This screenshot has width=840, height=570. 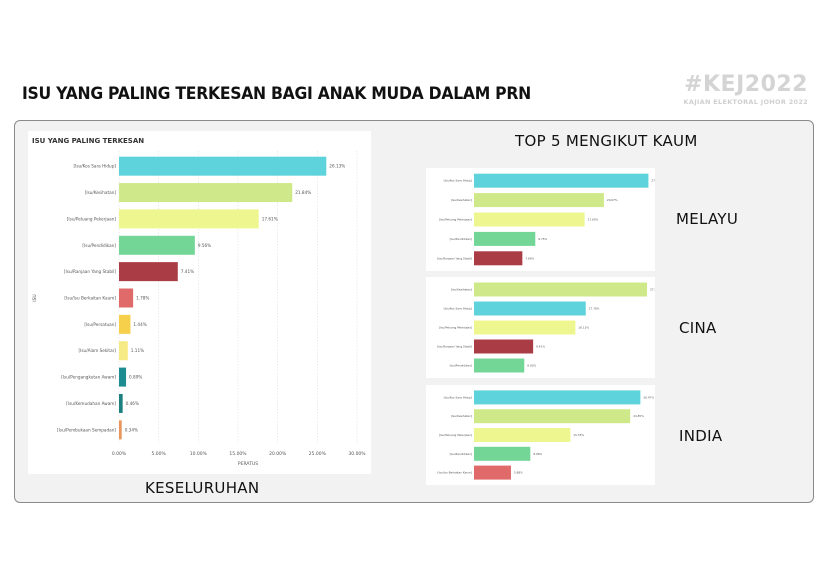 What do you see at coordinates (701, 436) in the screenshot?
I see `india-label: INDIA` at bounding box center [701, 436].